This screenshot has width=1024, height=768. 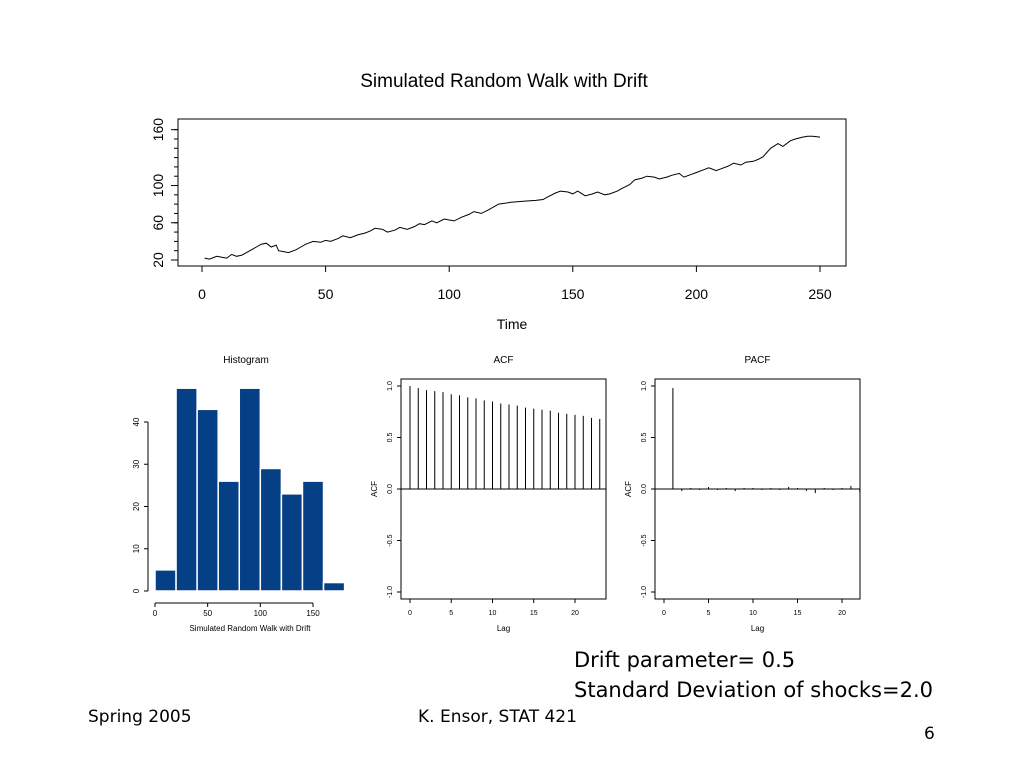 I want to click on drift-parameter-note: Drift parameter= 0.5, so click(x=685, y=660).